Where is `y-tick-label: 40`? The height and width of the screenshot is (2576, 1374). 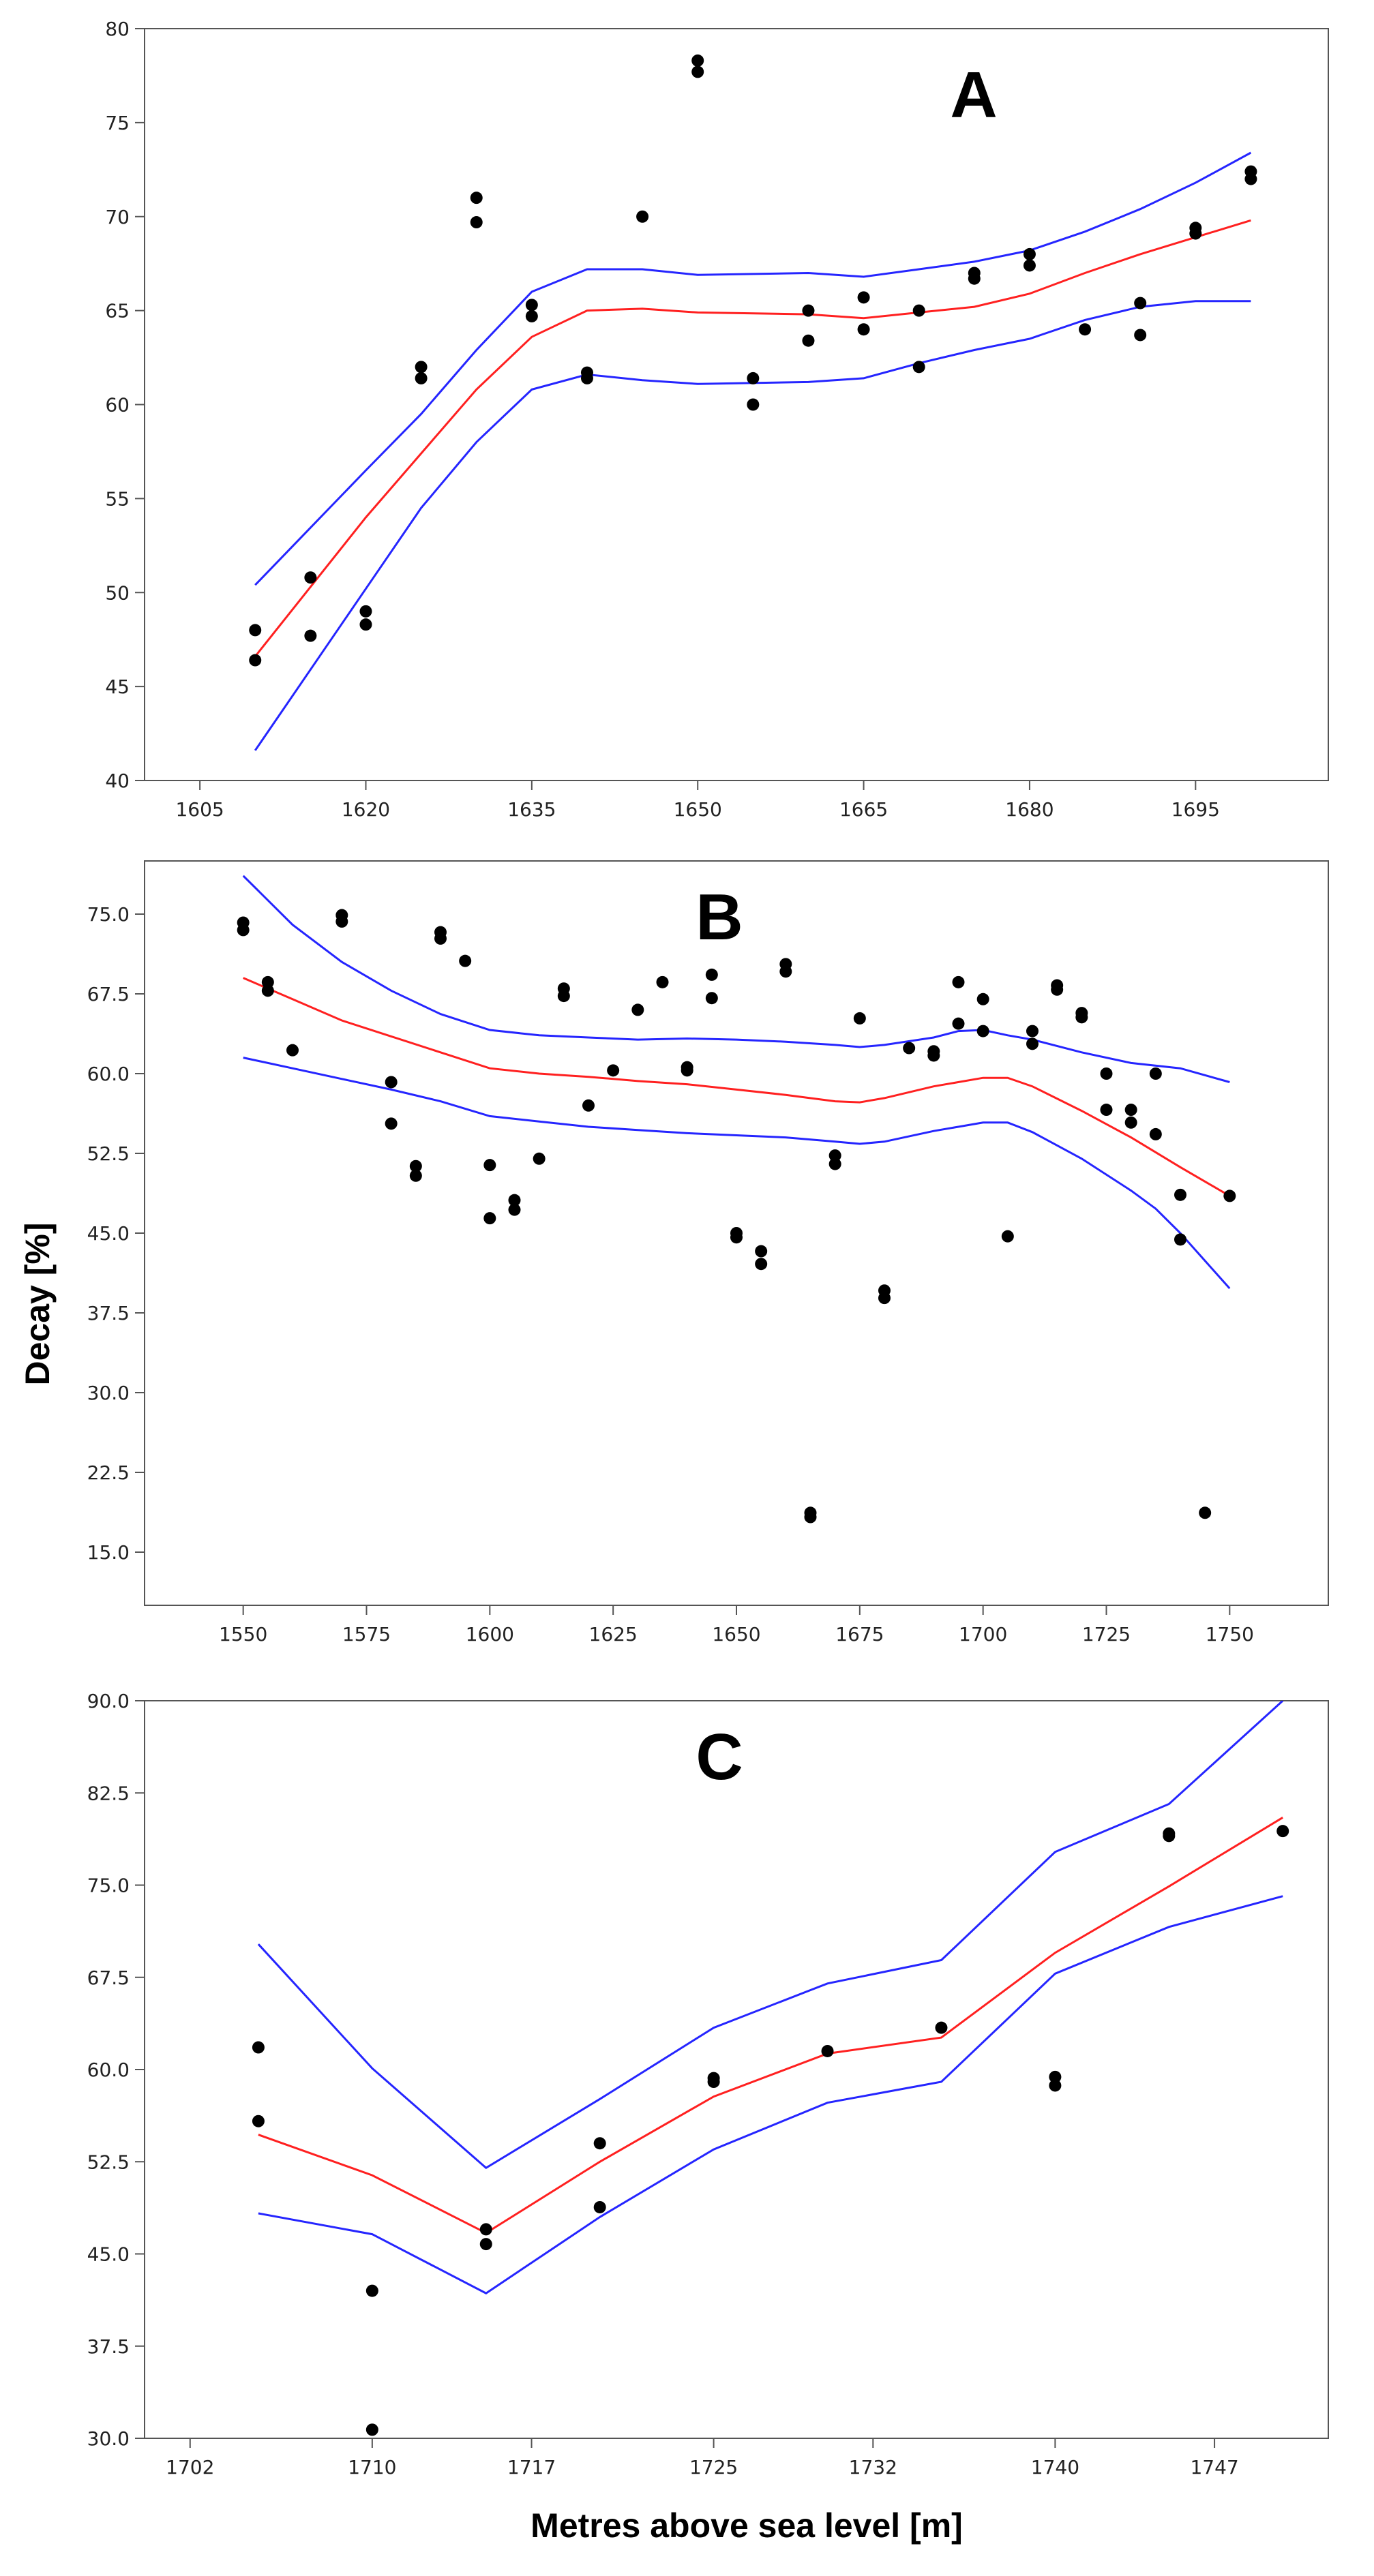
y-tick-label: 40 is located at coordinates (117, 781).